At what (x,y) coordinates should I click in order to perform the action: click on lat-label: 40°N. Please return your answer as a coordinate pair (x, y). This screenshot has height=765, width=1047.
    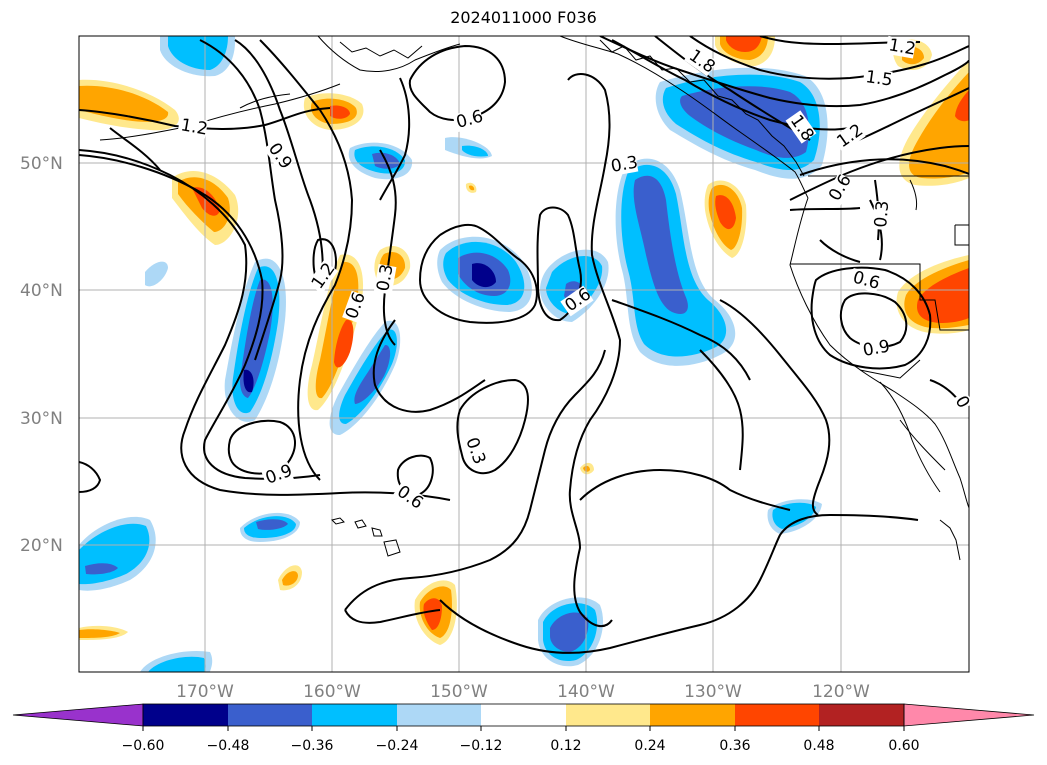
    Looking at the image, I should click on (41, 291).